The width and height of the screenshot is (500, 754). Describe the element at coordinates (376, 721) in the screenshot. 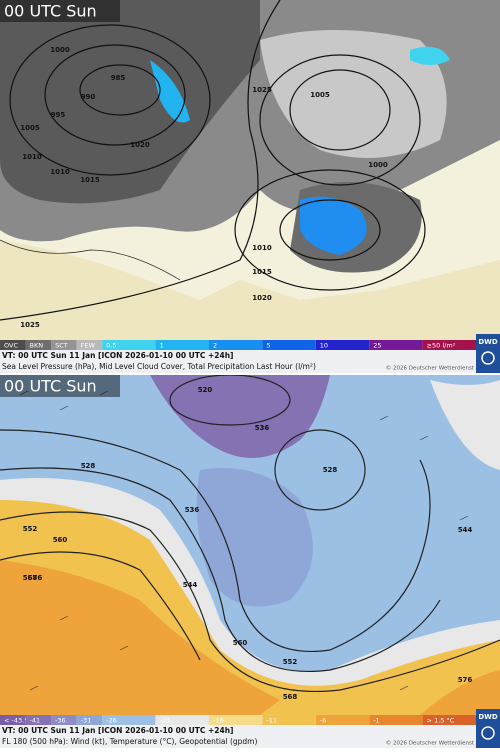

I see `legend-label: -1` at that location.